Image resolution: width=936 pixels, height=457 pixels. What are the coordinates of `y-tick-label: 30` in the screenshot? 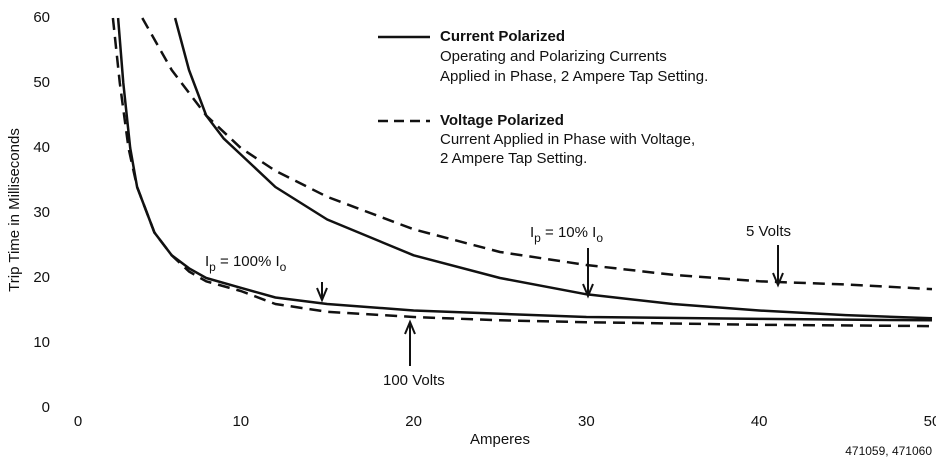 It's located at (41, 212).